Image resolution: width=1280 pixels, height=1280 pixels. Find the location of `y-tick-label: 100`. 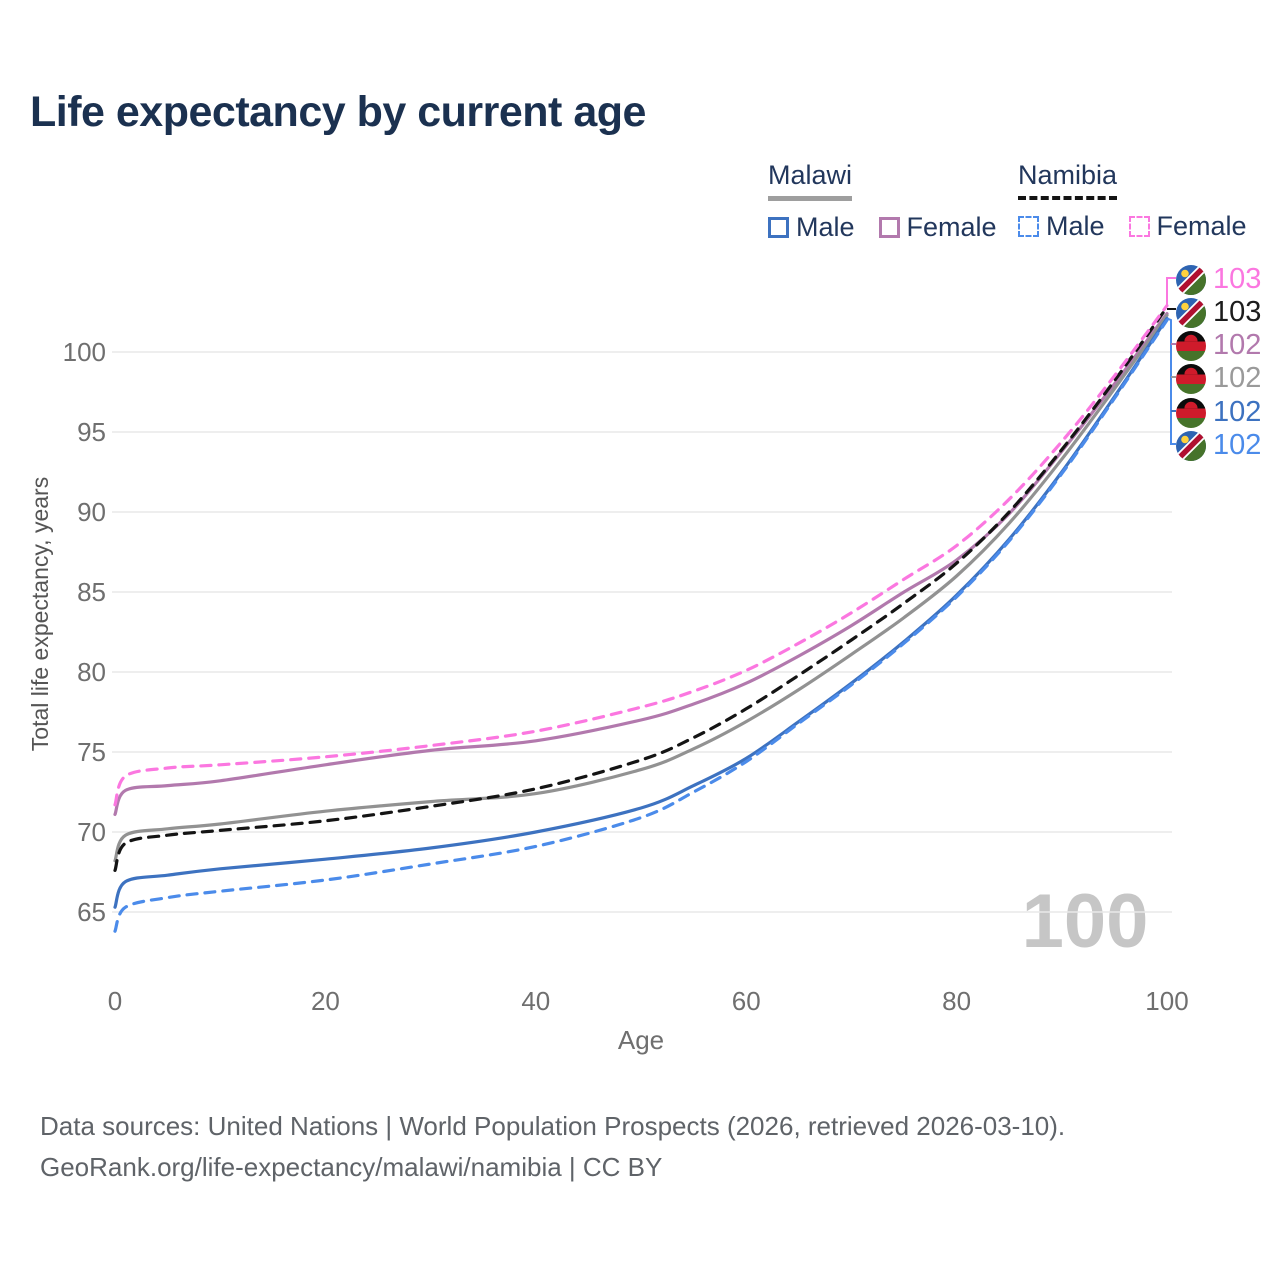

y-tick-label: 100 is located at coordinates (84, 352).